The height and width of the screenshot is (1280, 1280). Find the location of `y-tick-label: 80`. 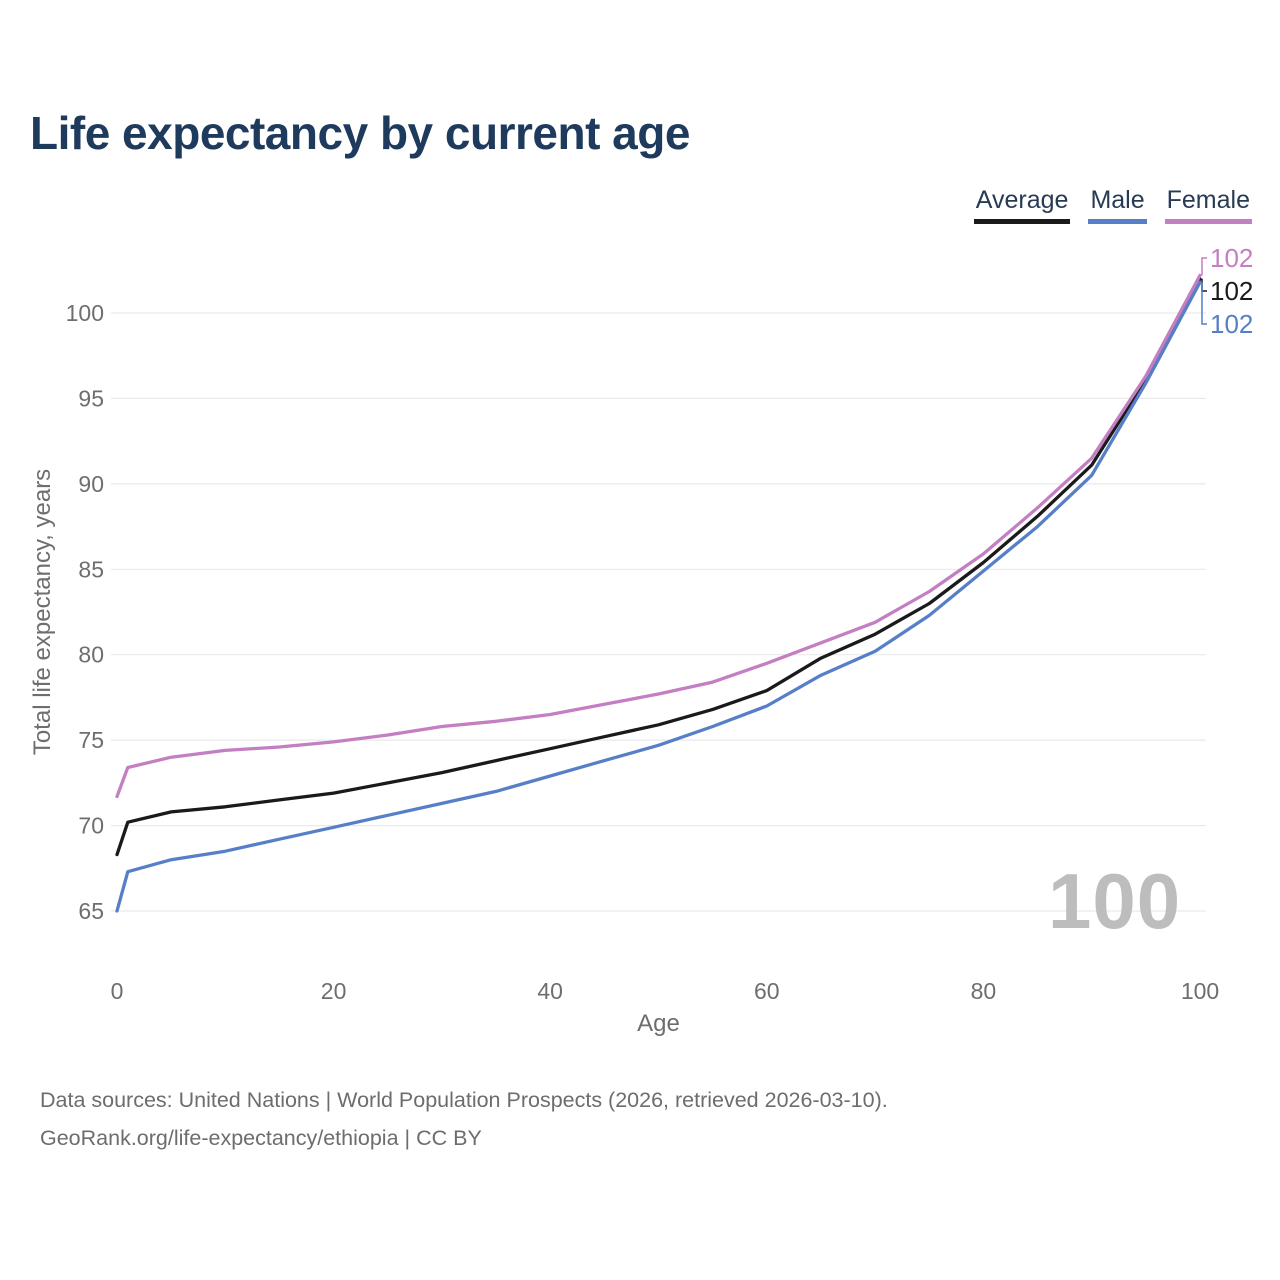

y-tick-label: 80 is located at coordinates (91, 655).